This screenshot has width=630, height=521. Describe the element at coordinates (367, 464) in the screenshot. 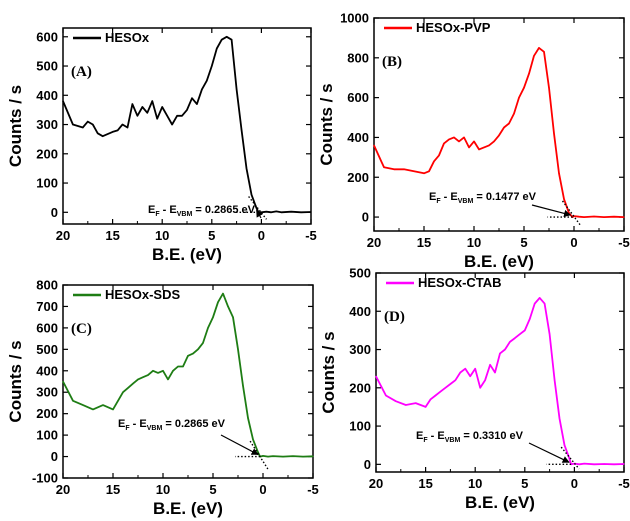

I see `y-tick-label: 0` at that location.